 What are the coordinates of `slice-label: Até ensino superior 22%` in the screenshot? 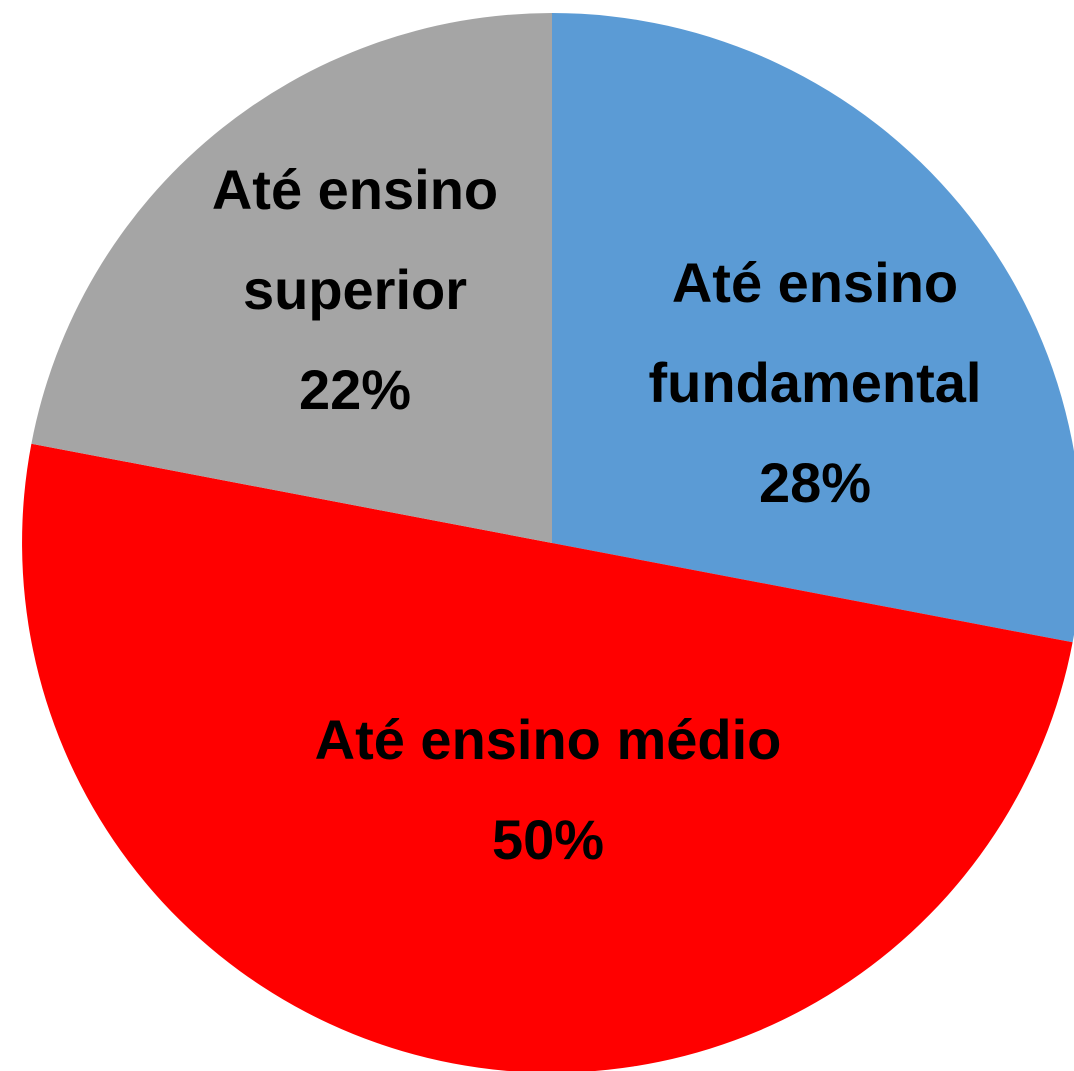 It's located at (355, 290).